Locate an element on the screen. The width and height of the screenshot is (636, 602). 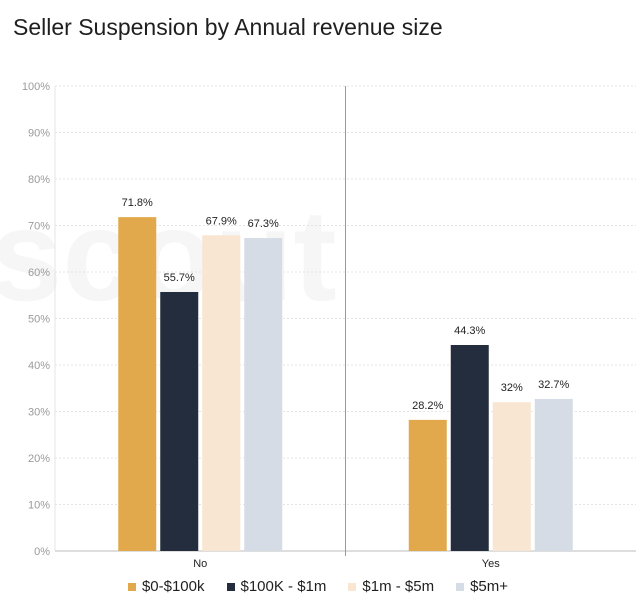
y-tick-label: 70% is located at coordinates (39, 227).